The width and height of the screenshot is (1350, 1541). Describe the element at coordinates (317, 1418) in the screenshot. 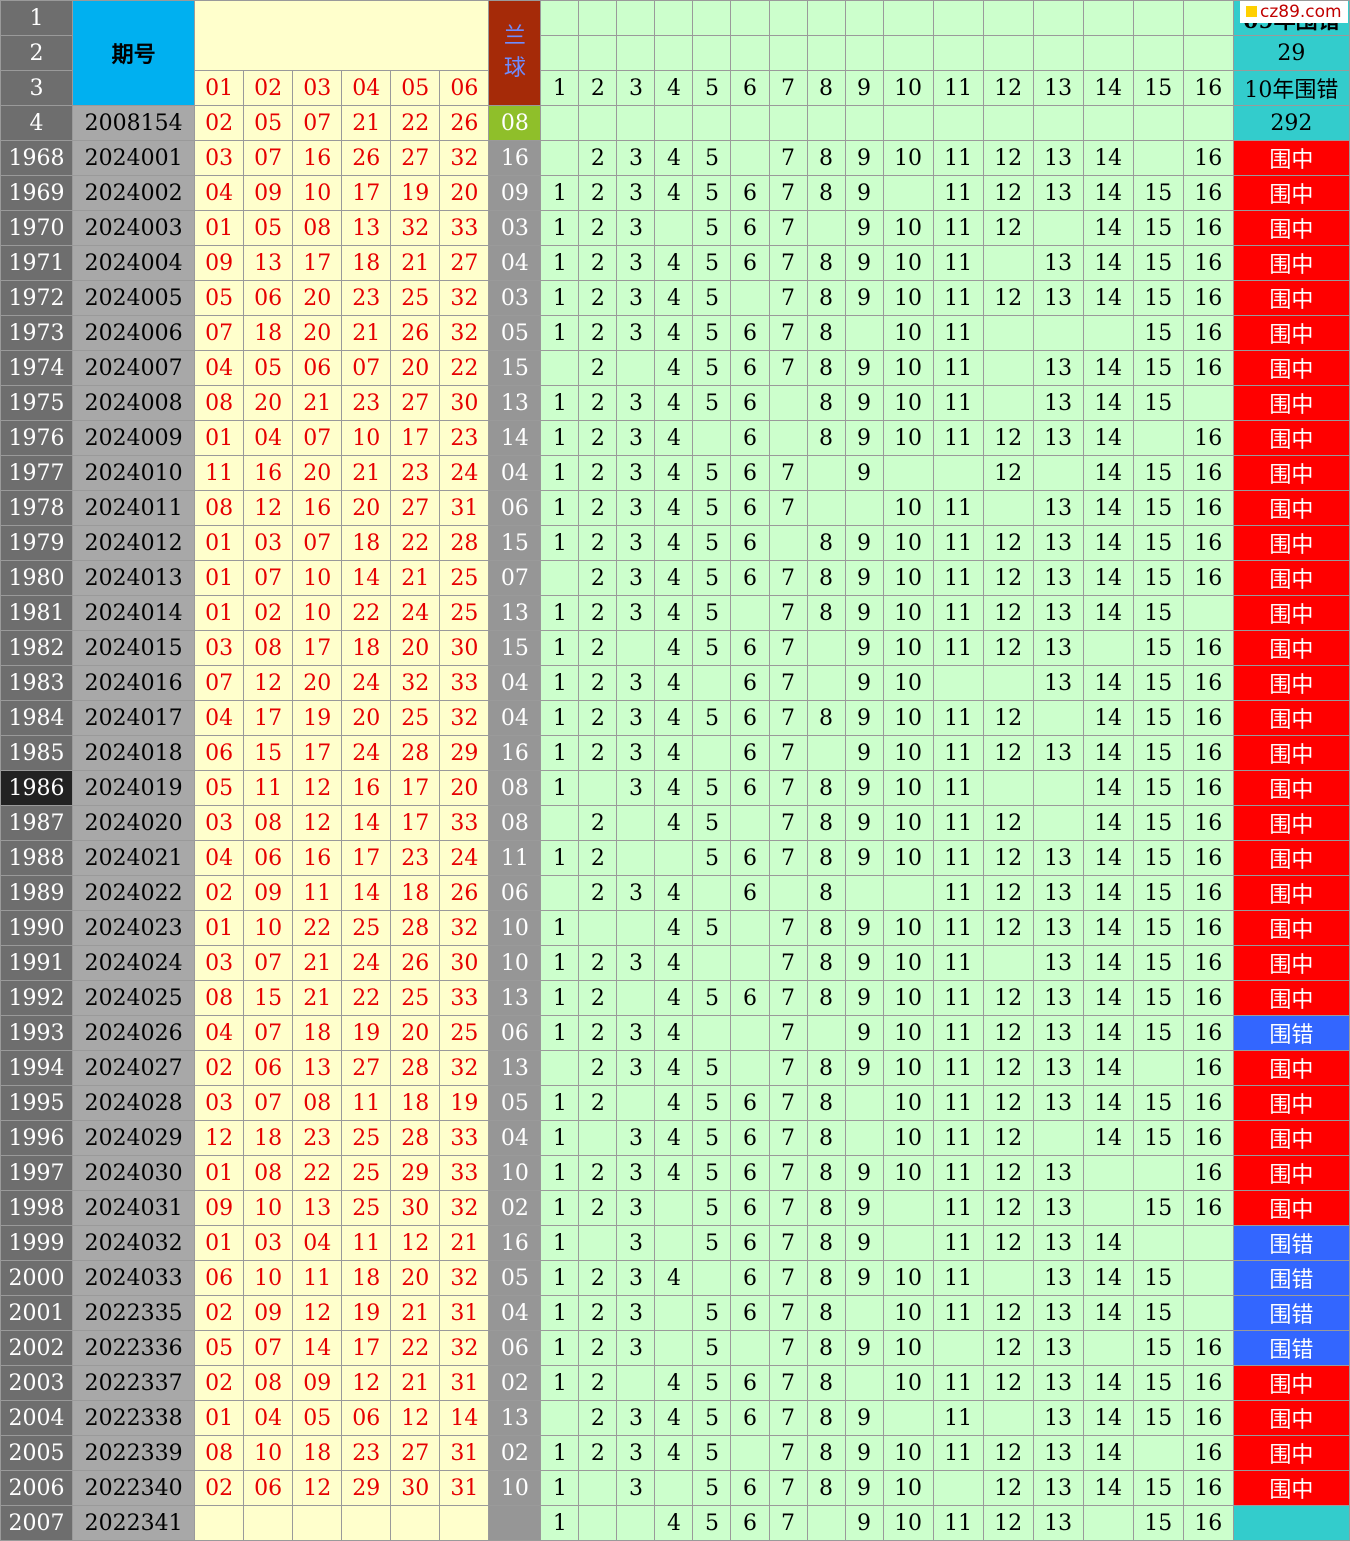

I see `red-ball-cell: 05` at that location.